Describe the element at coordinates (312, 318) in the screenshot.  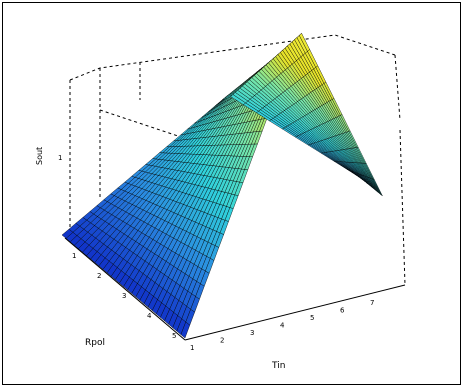
I see `x-tick-label: 5` at that location.